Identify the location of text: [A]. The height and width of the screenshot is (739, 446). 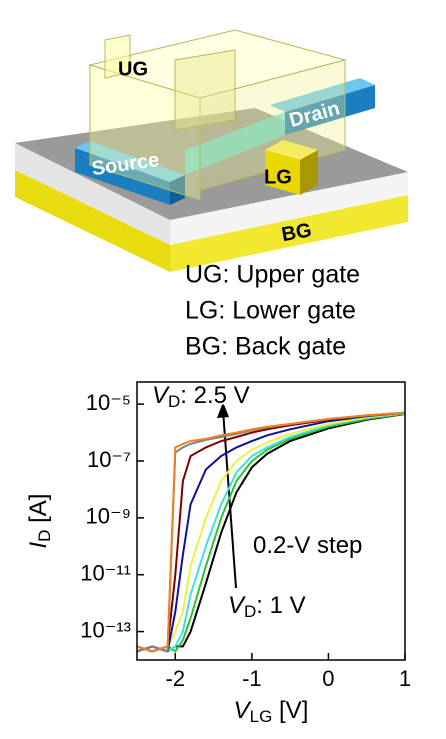
(38, 512).